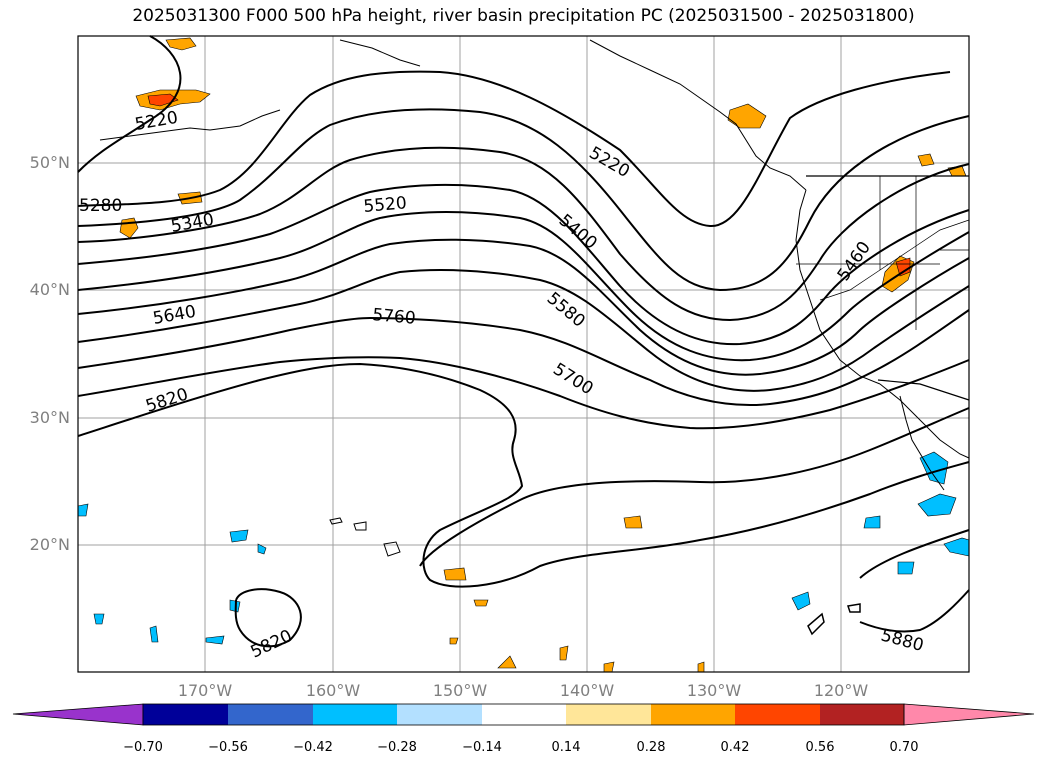  I want to click on lat-label-30n: 30°N, so click(49, 417).